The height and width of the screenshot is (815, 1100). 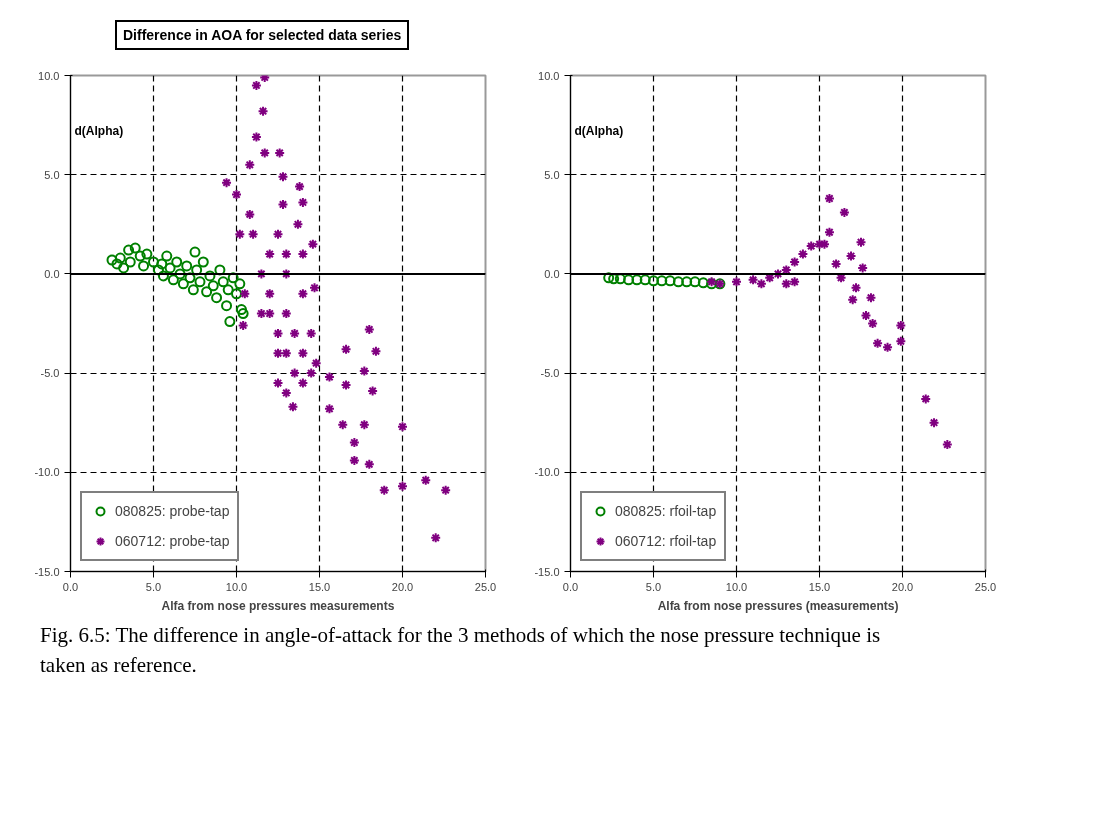 What do you see at coordinates (666, 511) in the screenshot?
I see `legend-label: 080825: rfoil-tap` at bounding box center [666, 511].